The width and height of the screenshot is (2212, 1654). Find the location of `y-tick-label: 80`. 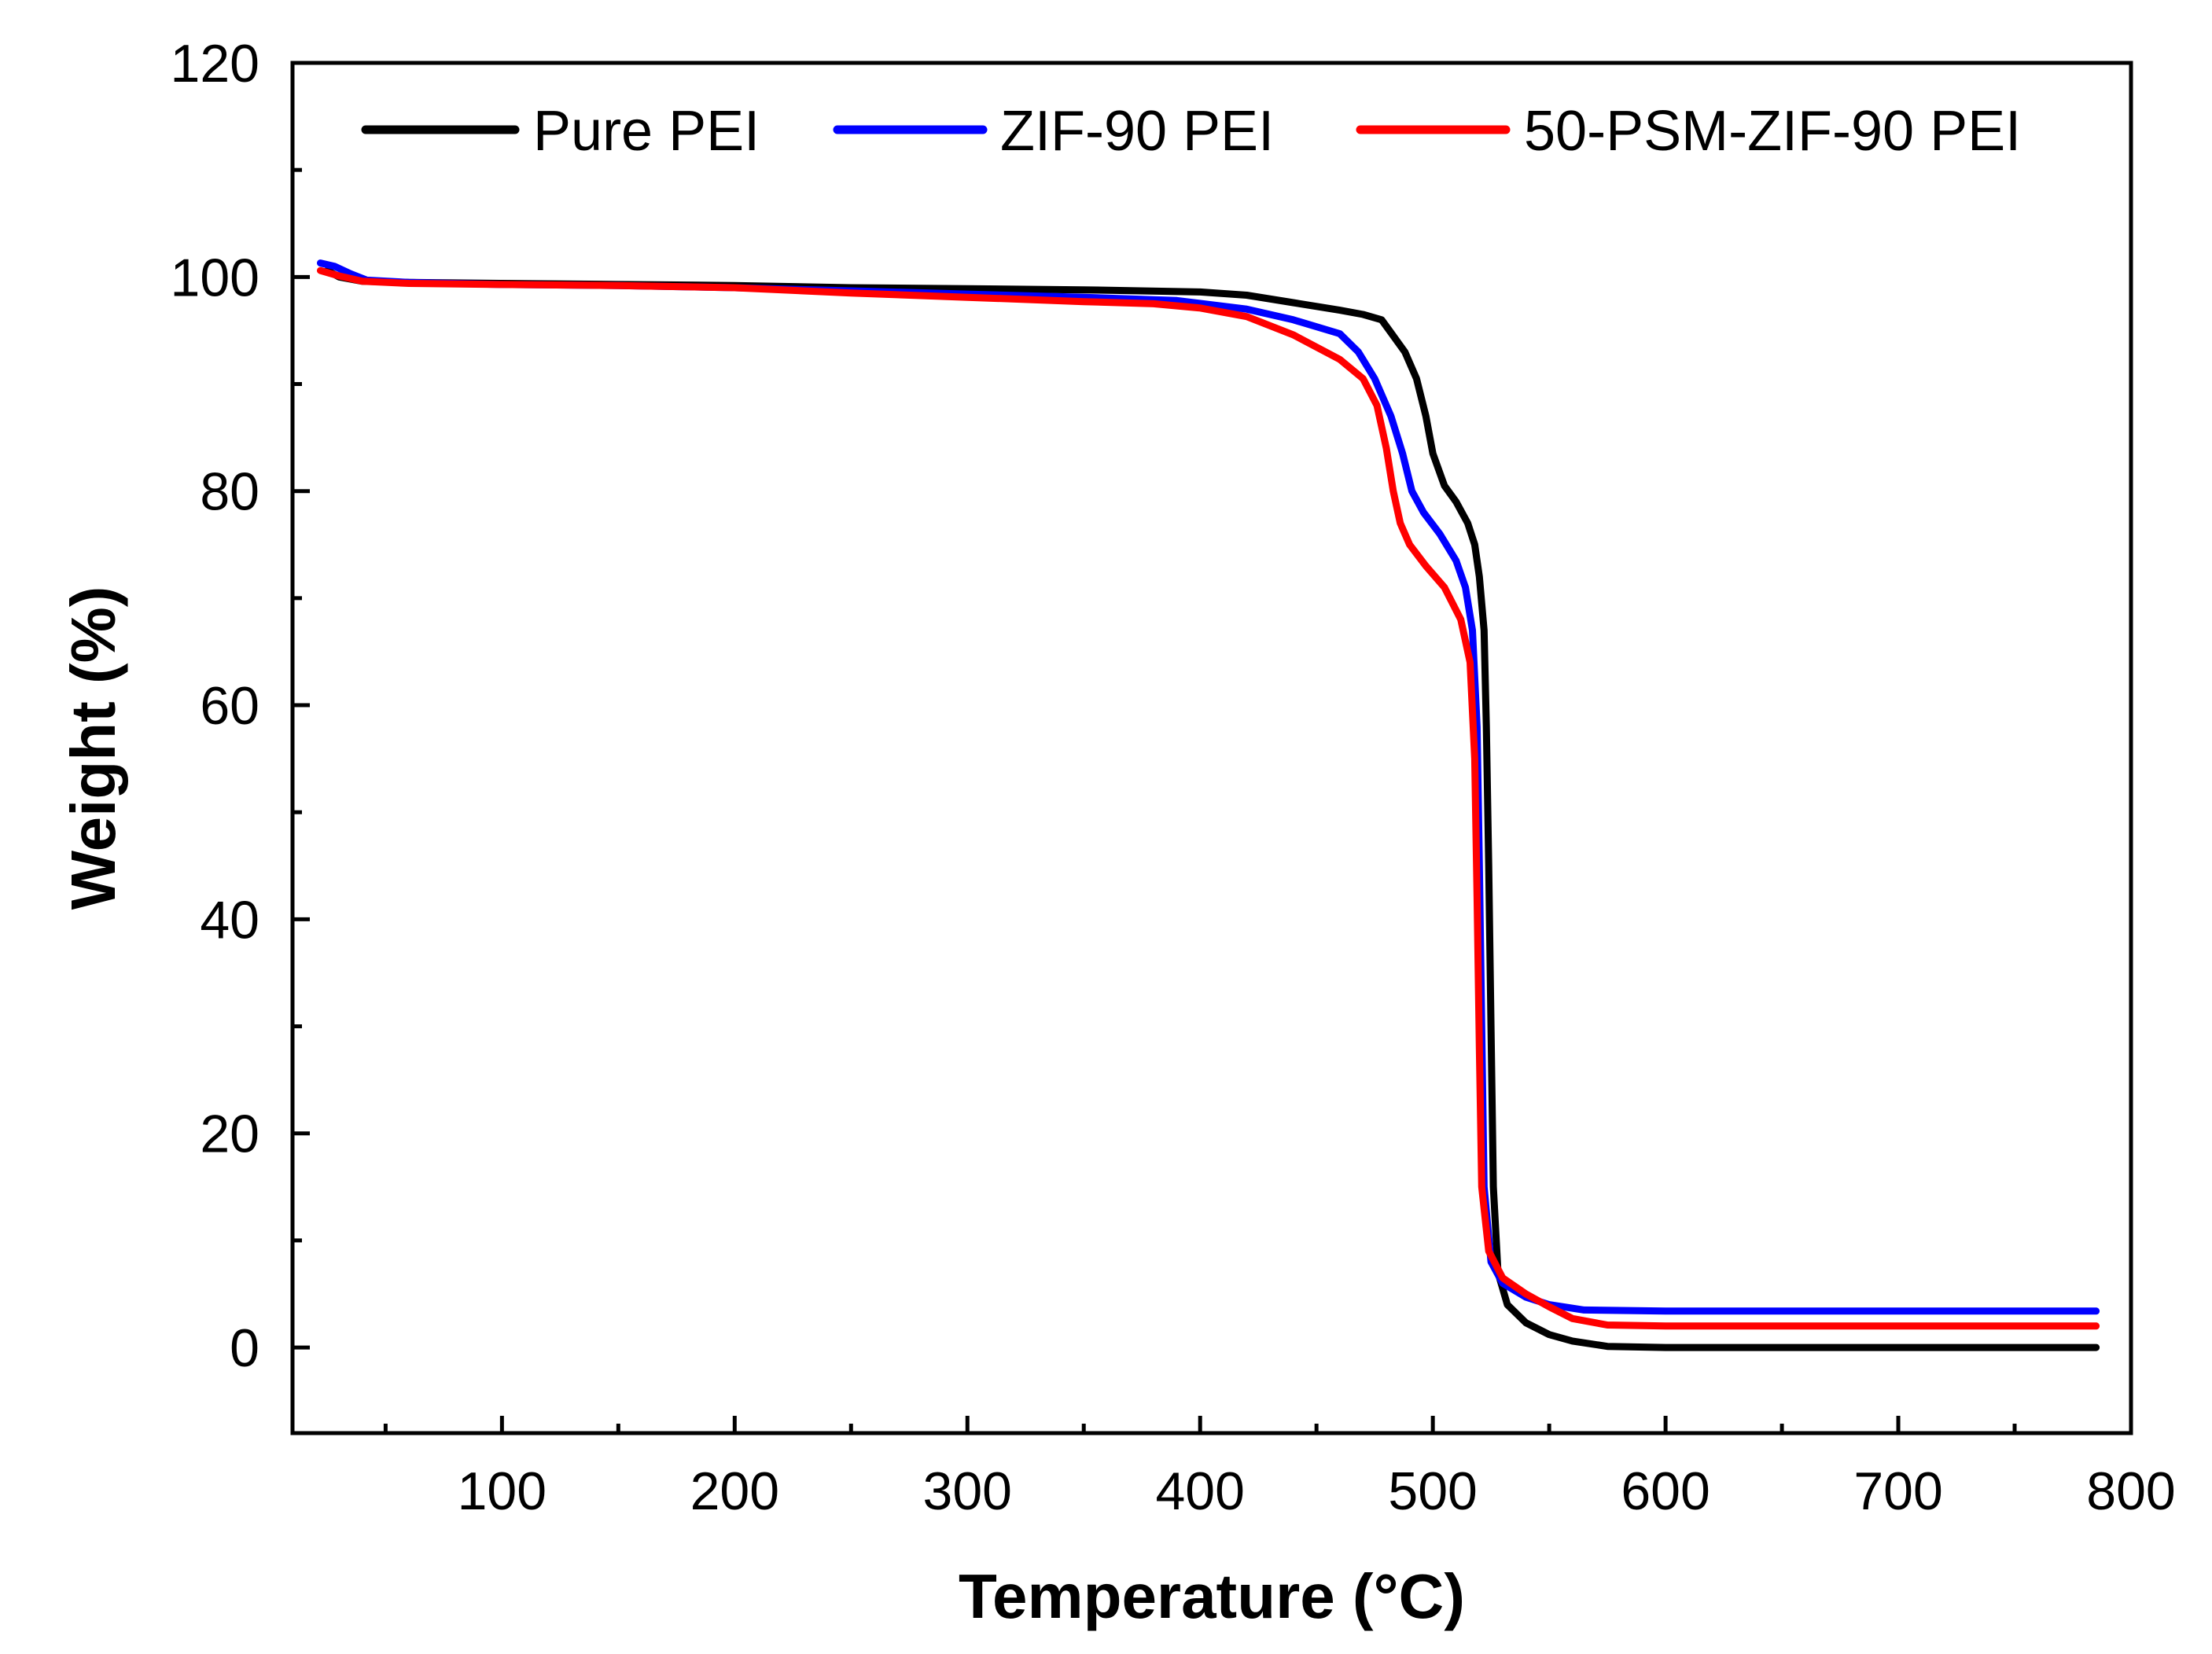

y-tick-label: 80 is located at coordinates (230, 492).